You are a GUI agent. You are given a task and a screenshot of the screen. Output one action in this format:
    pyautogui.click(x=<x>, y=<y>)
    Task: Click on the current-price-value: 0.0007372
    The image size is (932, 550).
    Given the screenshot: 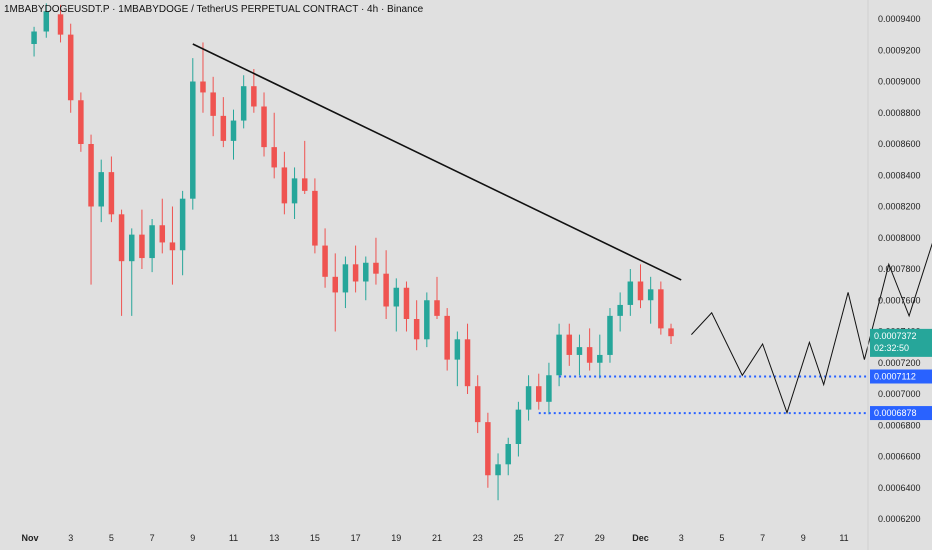 What is the action you would take?
    pyautogui.click(x=895, y=336)
    